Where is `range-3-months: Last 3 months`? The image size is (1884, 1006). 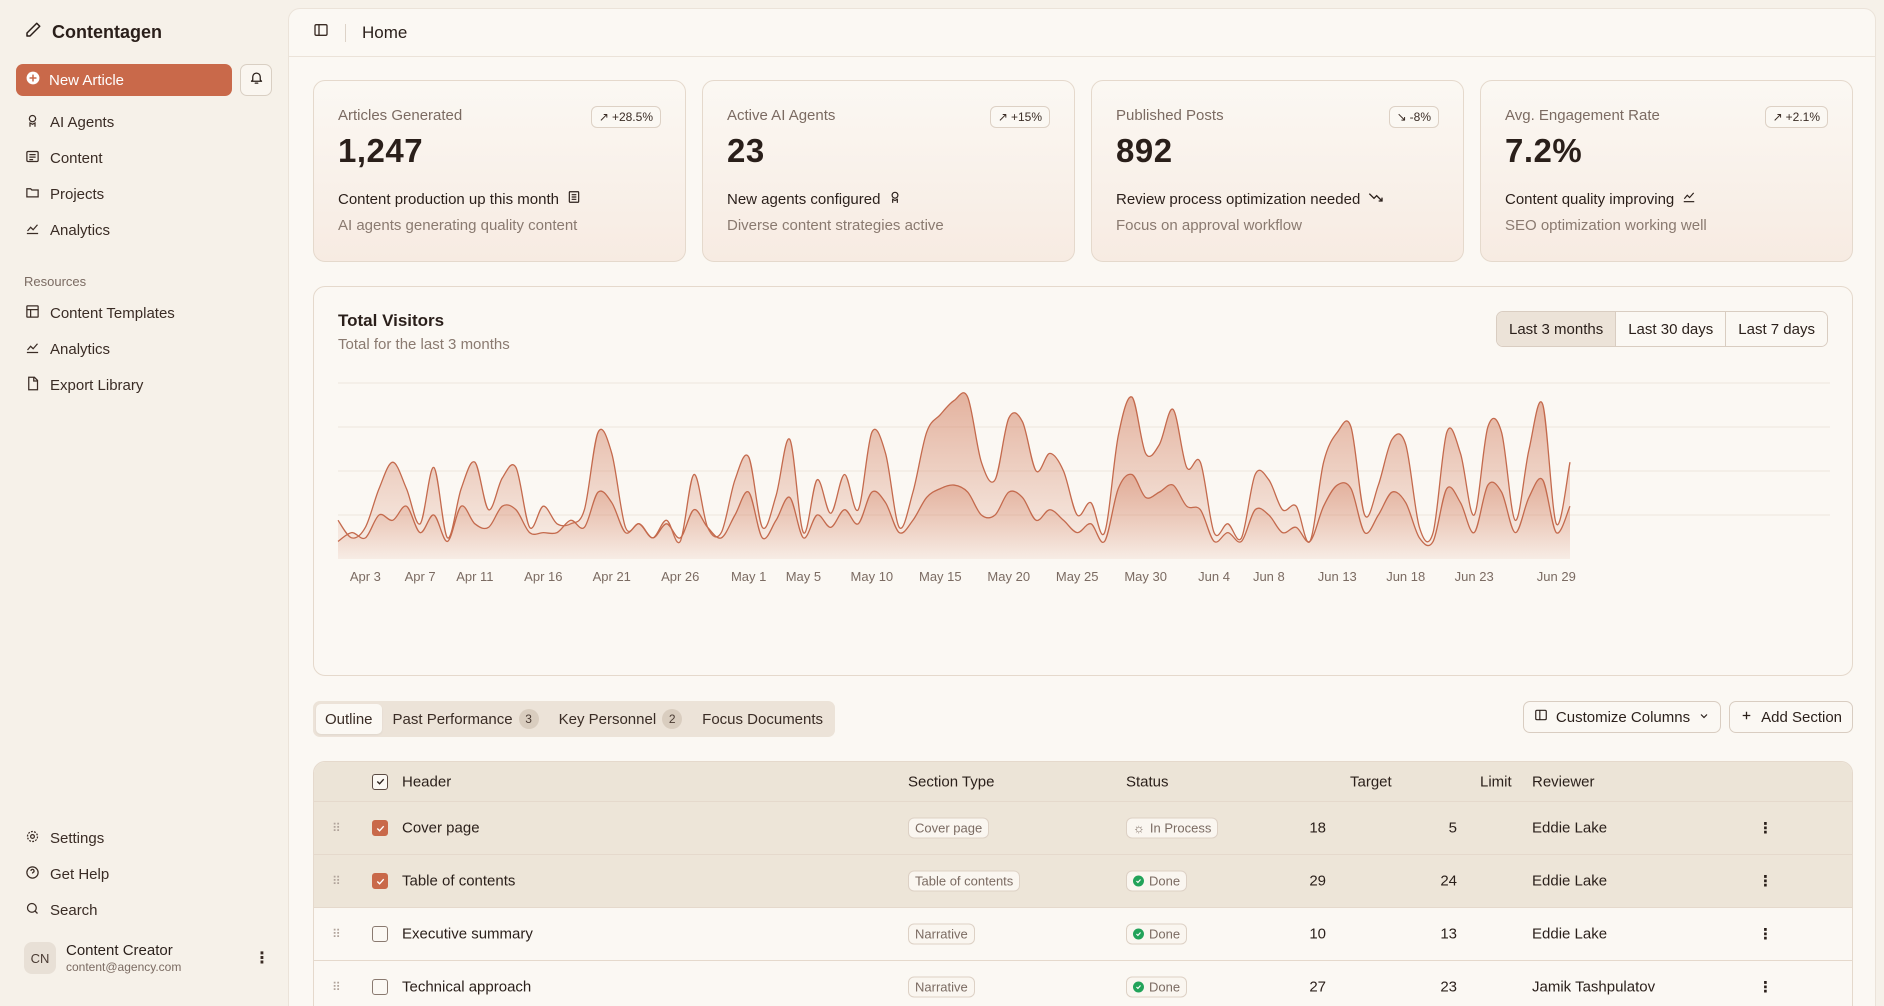
range-3-months: Last 3 months is located at coordinates (1556, 329).